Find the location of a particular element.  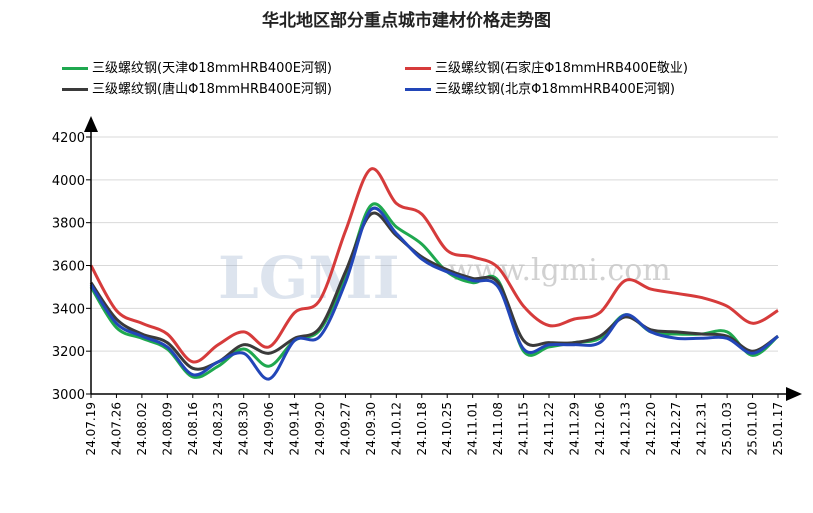

legend-item-beijing: 三级螺纹钢(北京Φ18mmHRB400E河钢) is located at coordinates (540, 87).